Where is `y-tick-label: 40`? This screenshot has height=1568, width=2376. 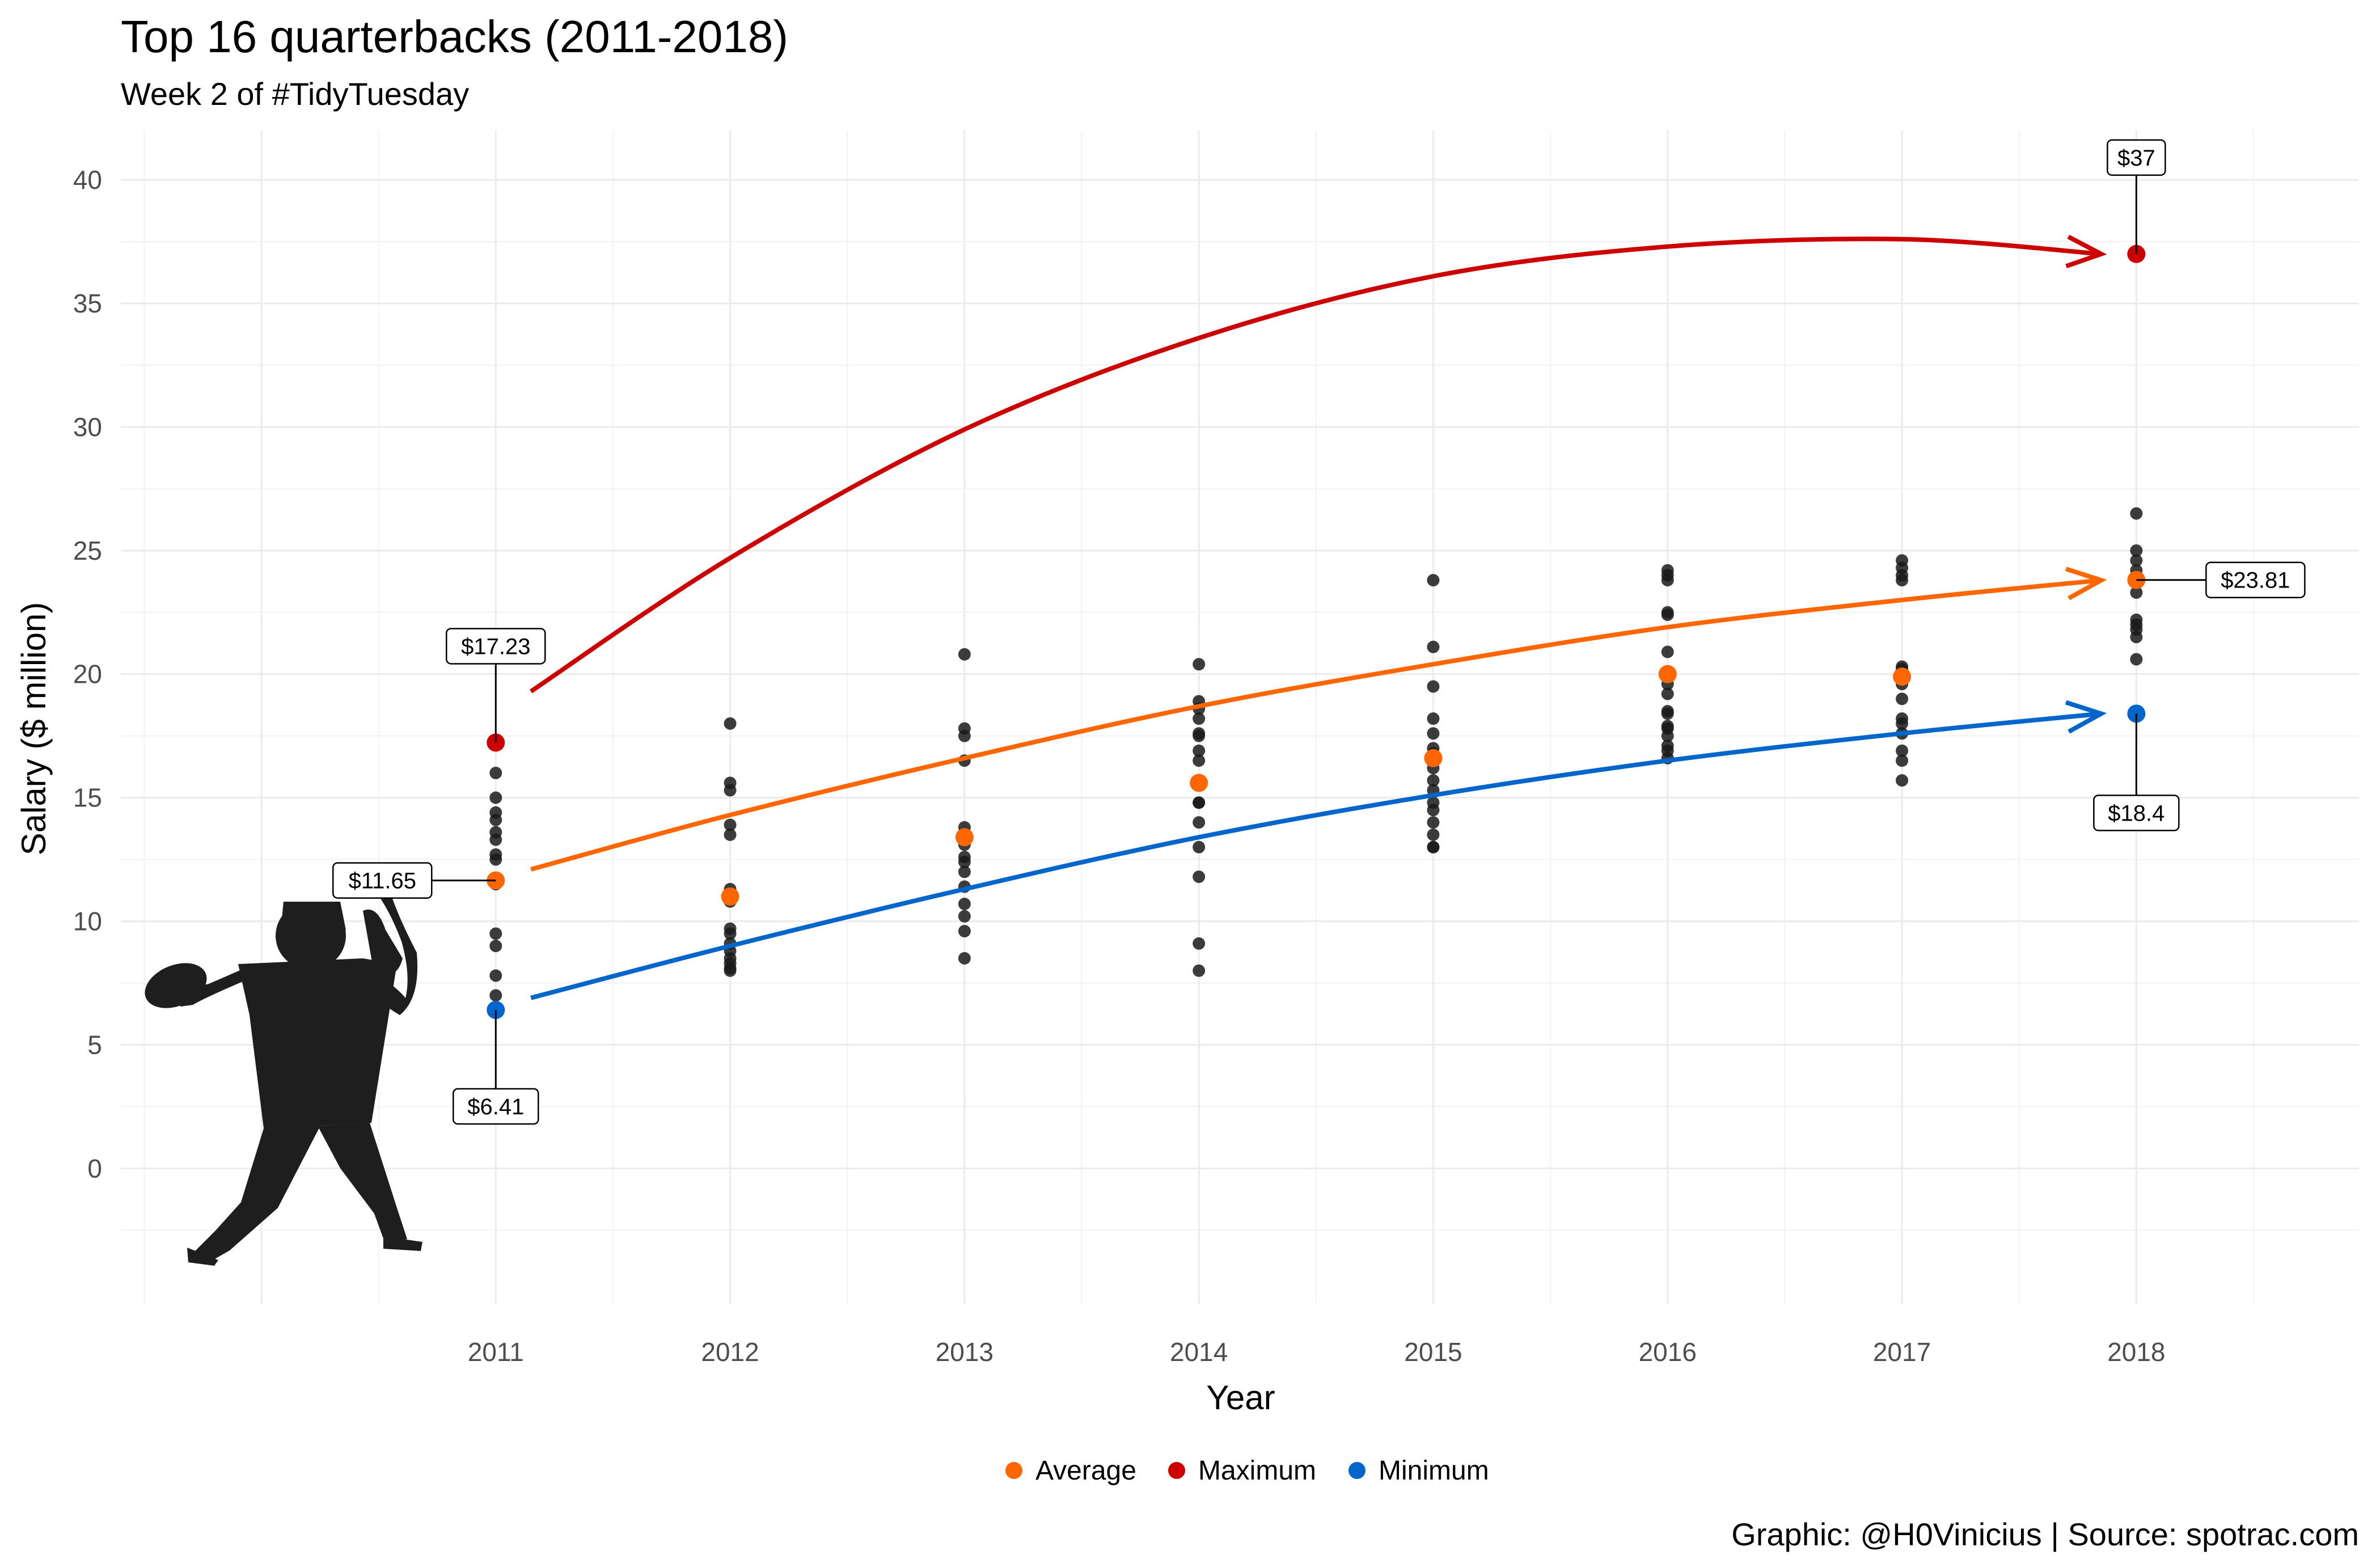 y-tick-label: 40 is located at coordinates (88, 180).